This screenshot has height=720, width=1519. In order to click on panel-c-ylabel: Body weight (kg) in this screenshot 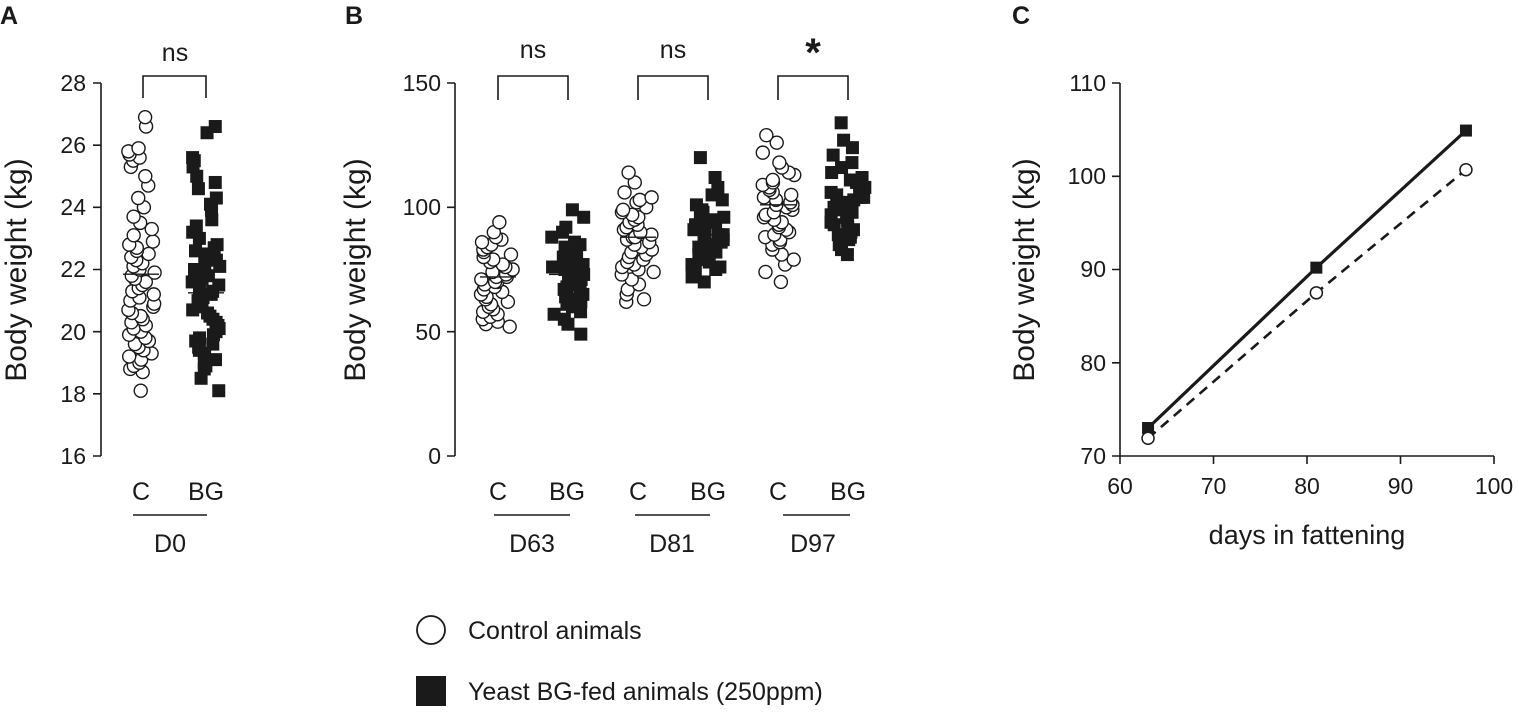, I will do `click(1024, 269)`.